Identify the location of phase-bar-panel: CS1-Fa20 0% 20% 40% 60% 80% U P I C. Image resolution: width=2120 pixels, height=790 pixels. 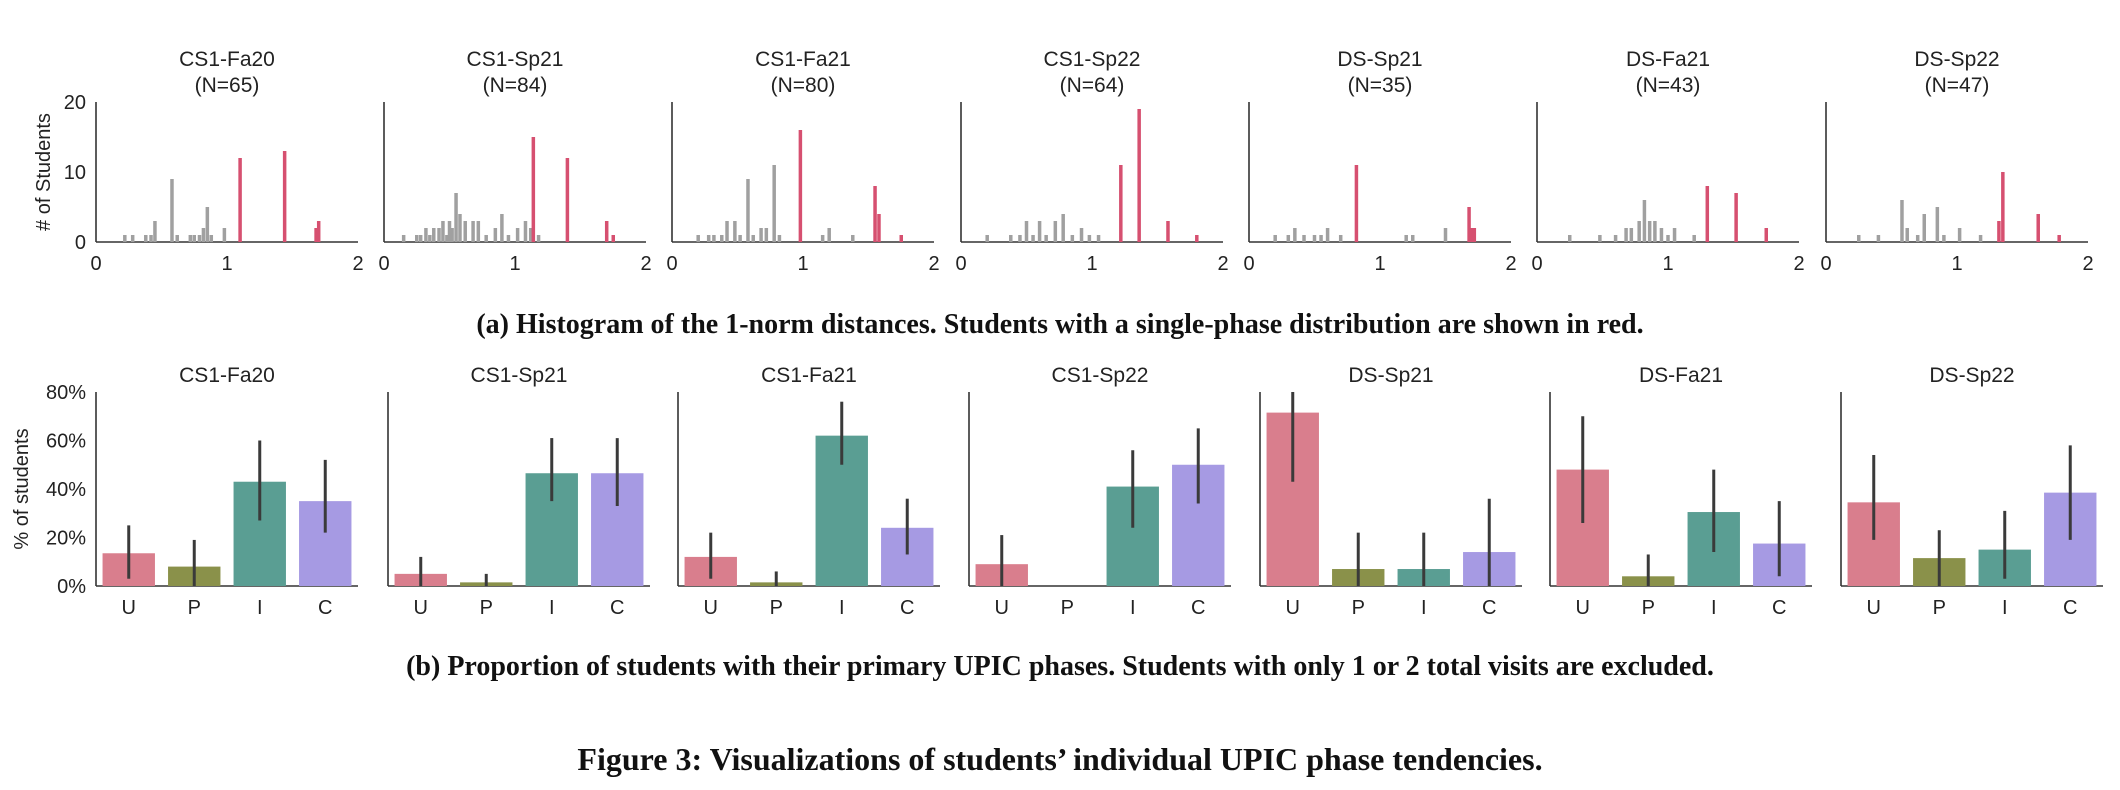
(202, 491).